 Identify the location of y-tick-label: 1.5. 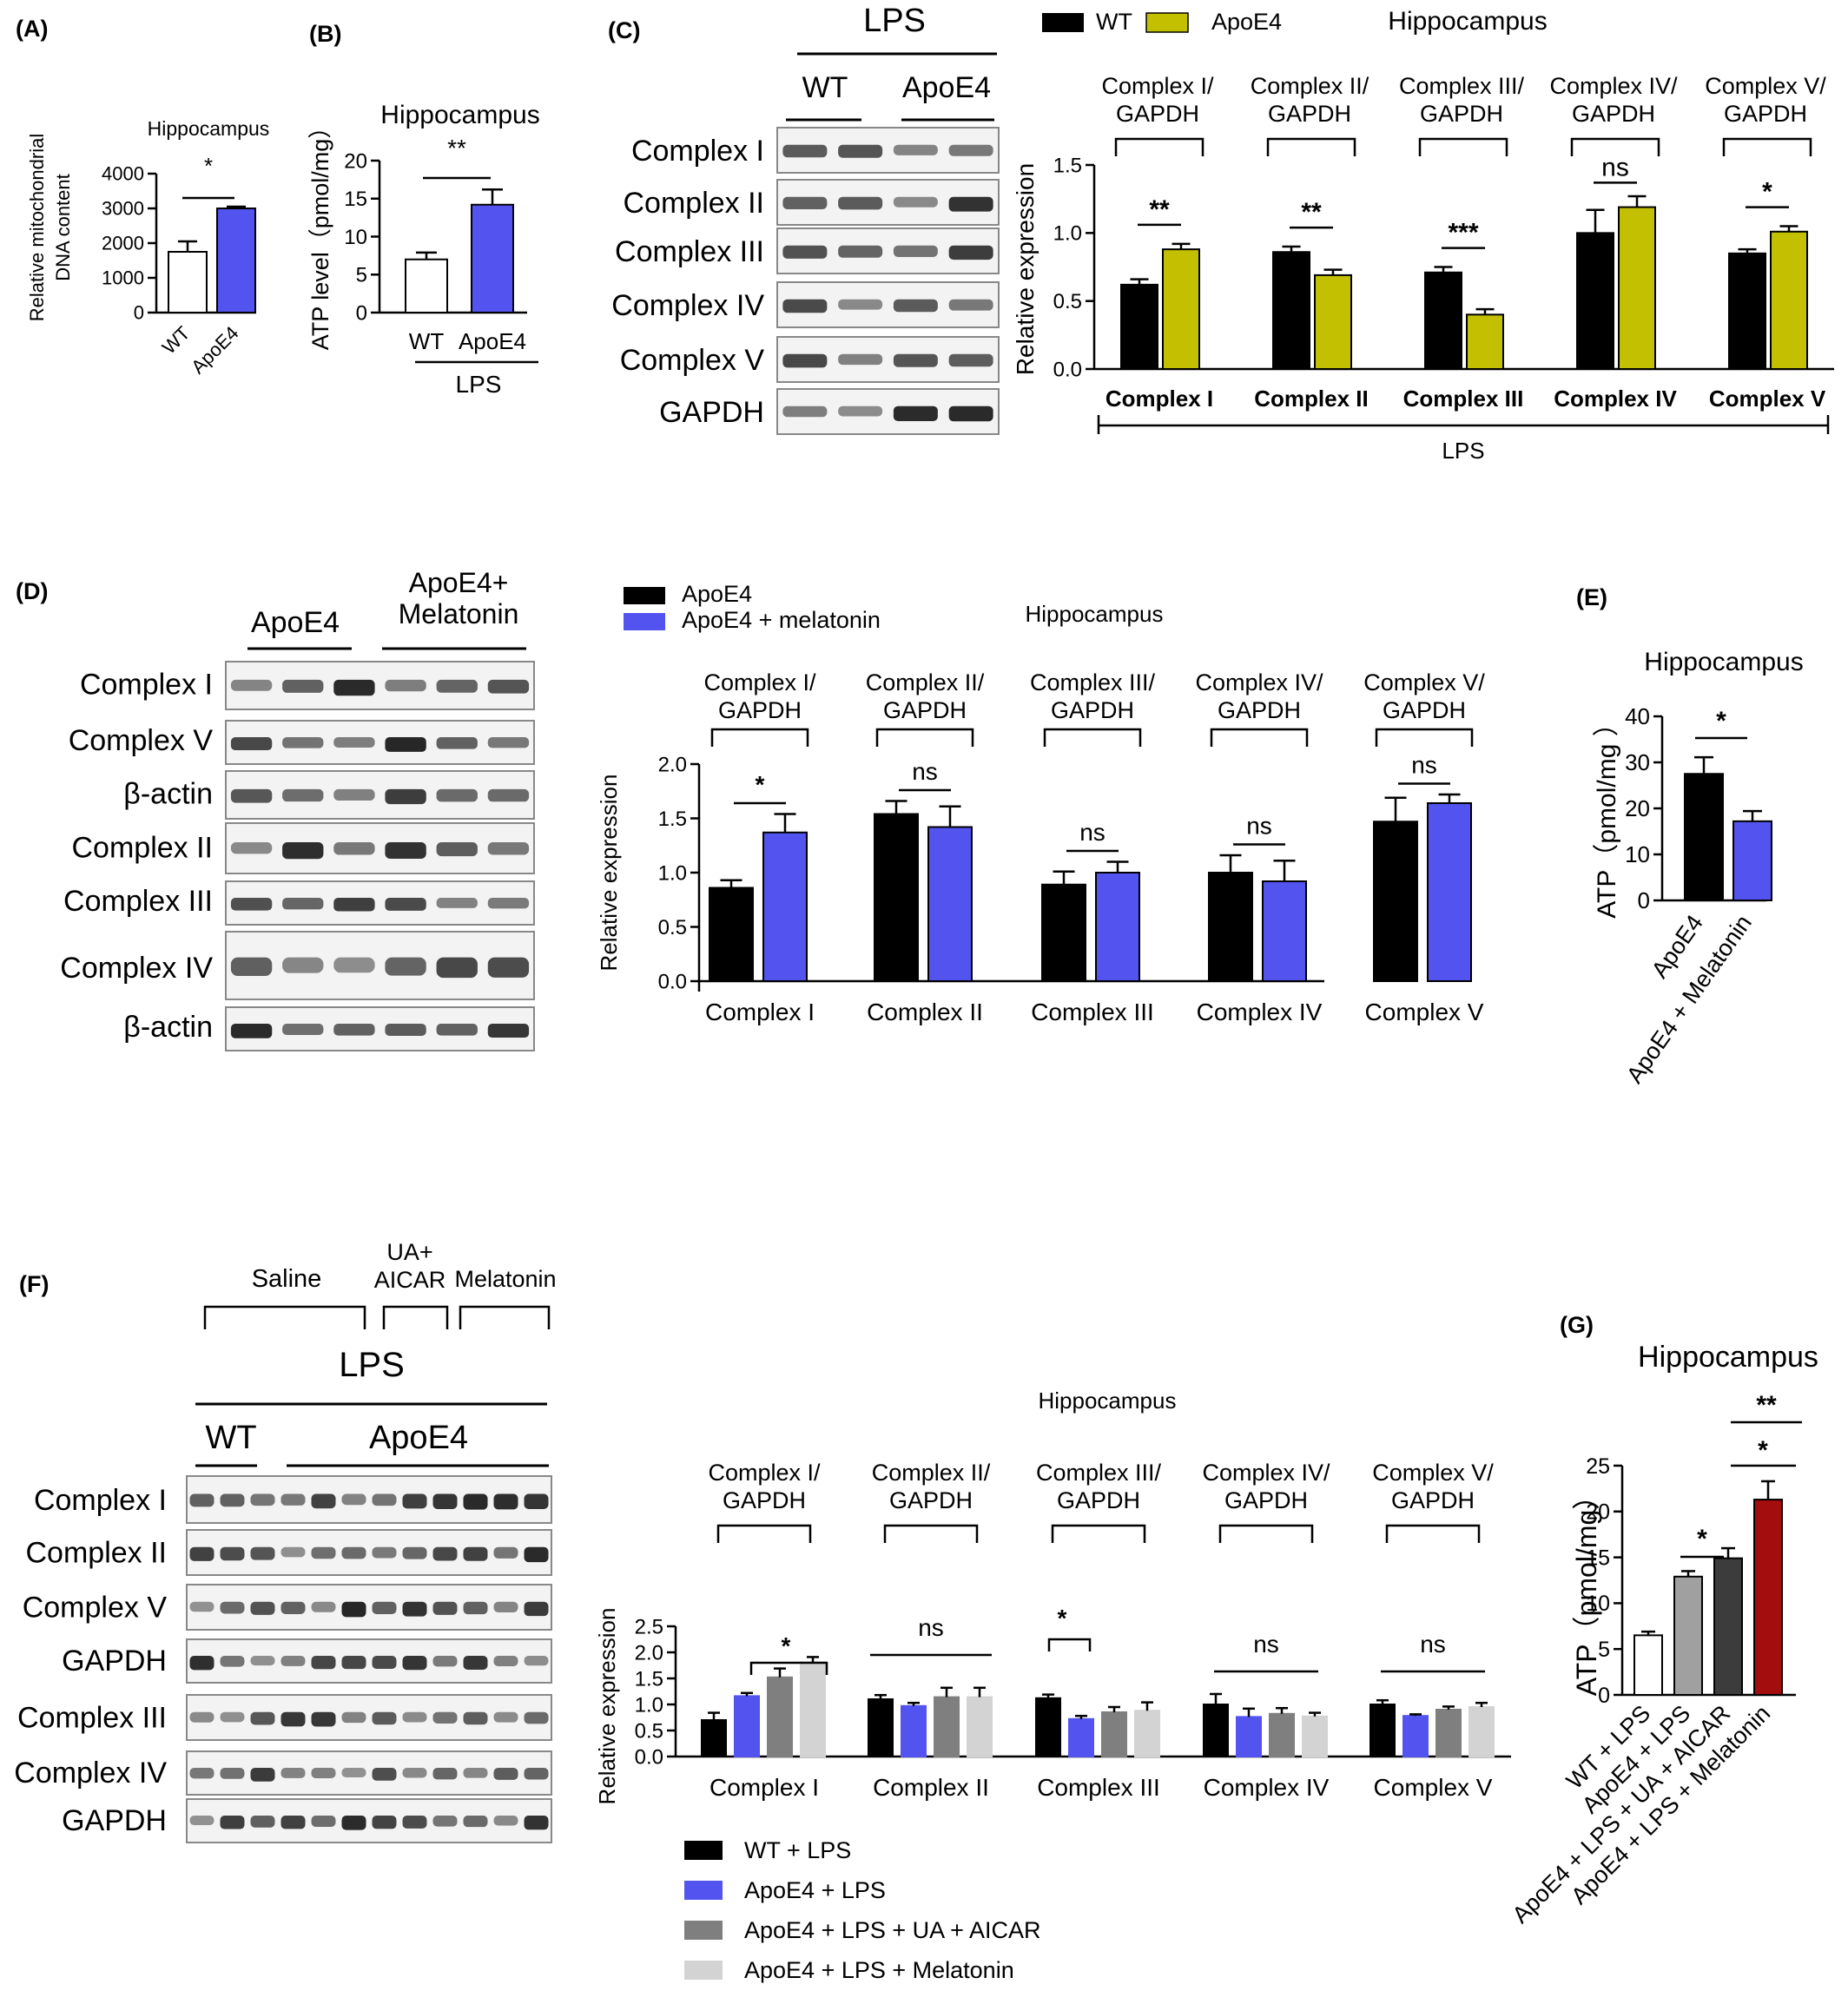
(649, 1679).